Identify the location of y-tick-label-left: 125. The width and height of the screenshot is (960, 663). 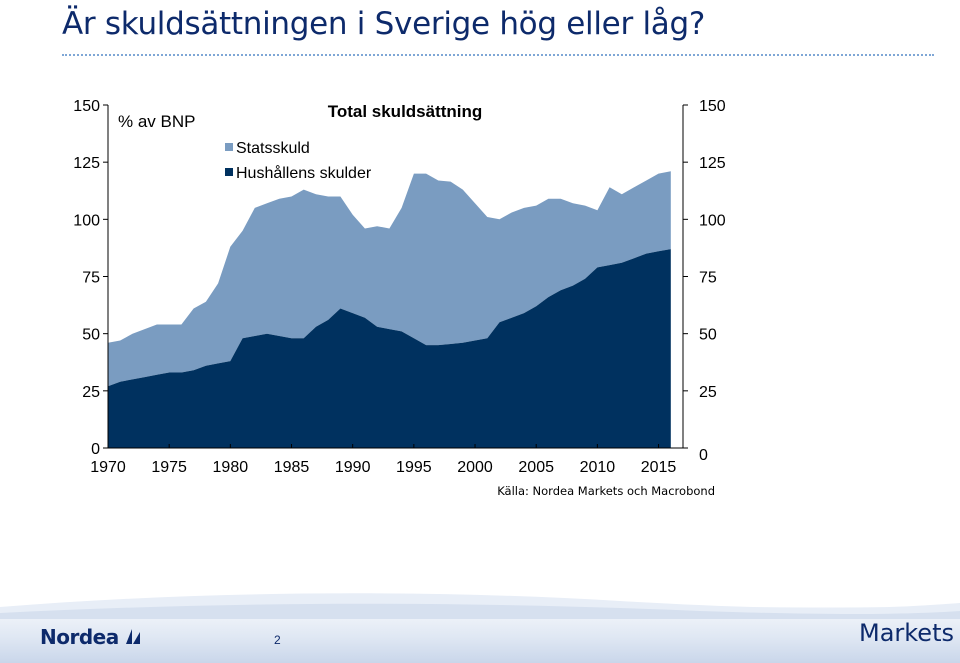
(86, 163).